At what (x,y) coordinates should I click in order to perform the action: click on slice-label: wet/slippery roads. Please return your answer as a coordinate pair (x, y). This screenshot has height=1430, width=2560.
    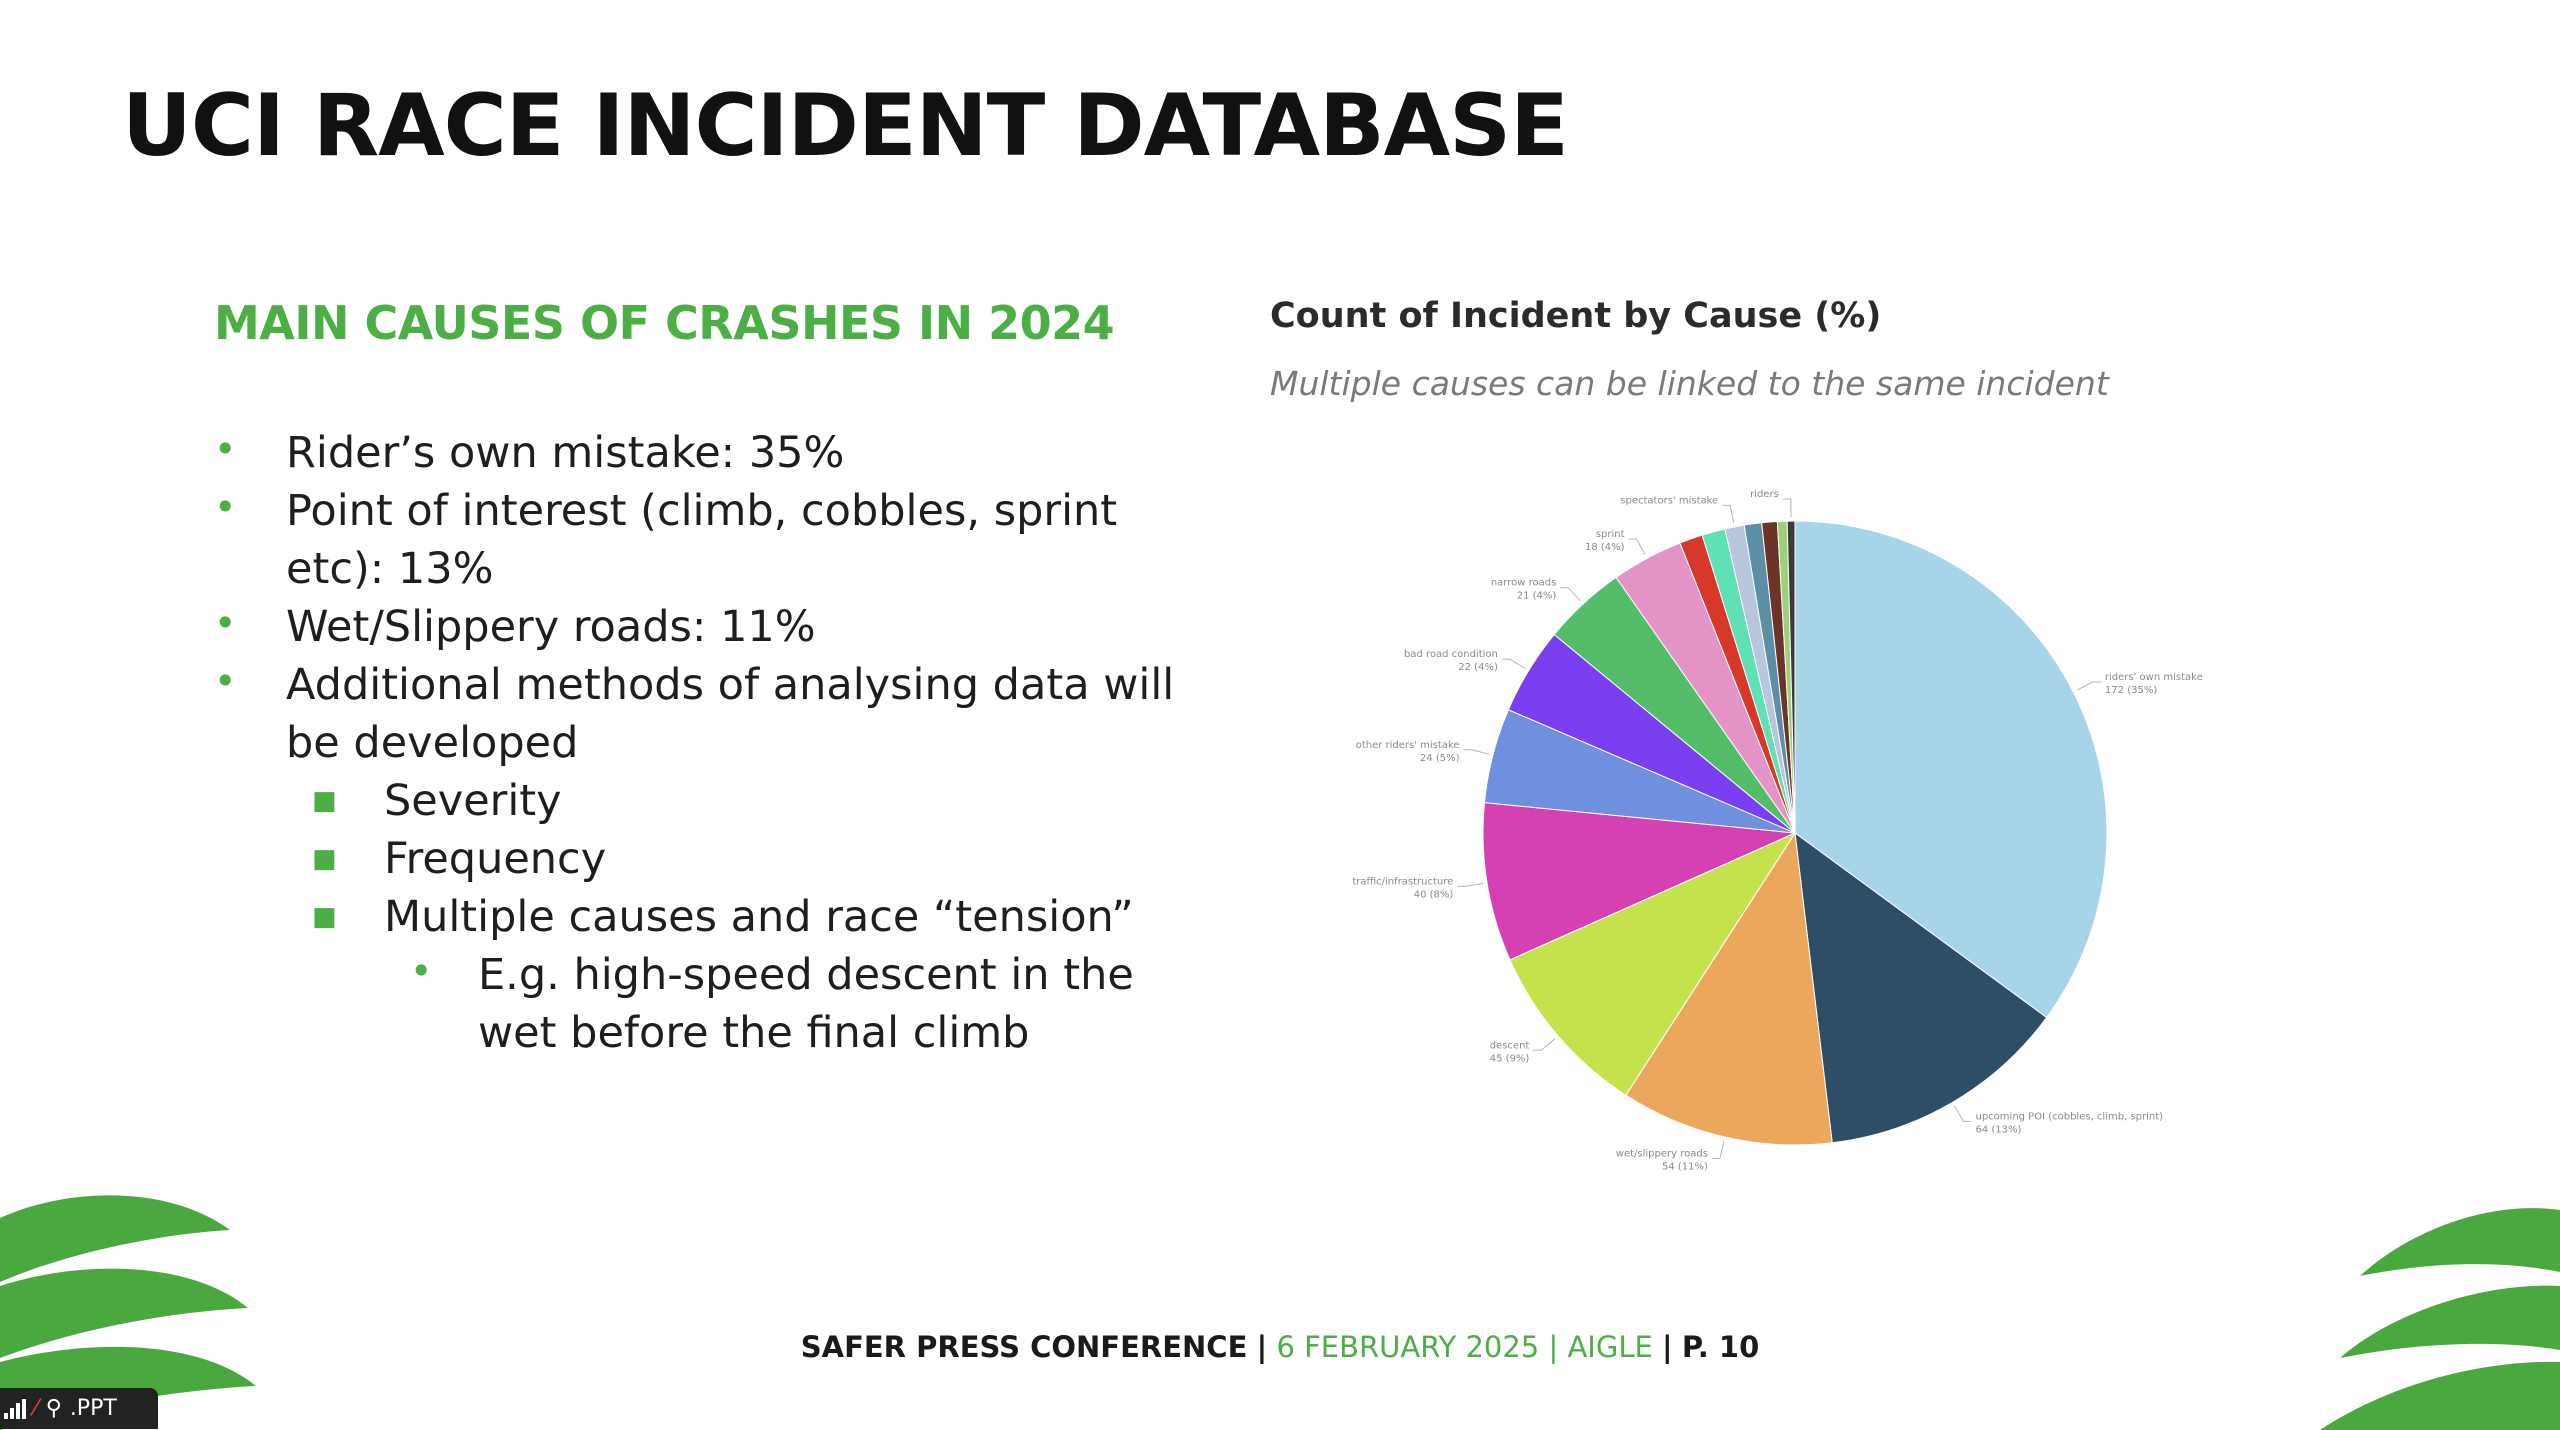
    Looking at the image, I should click on (1662, 1153).